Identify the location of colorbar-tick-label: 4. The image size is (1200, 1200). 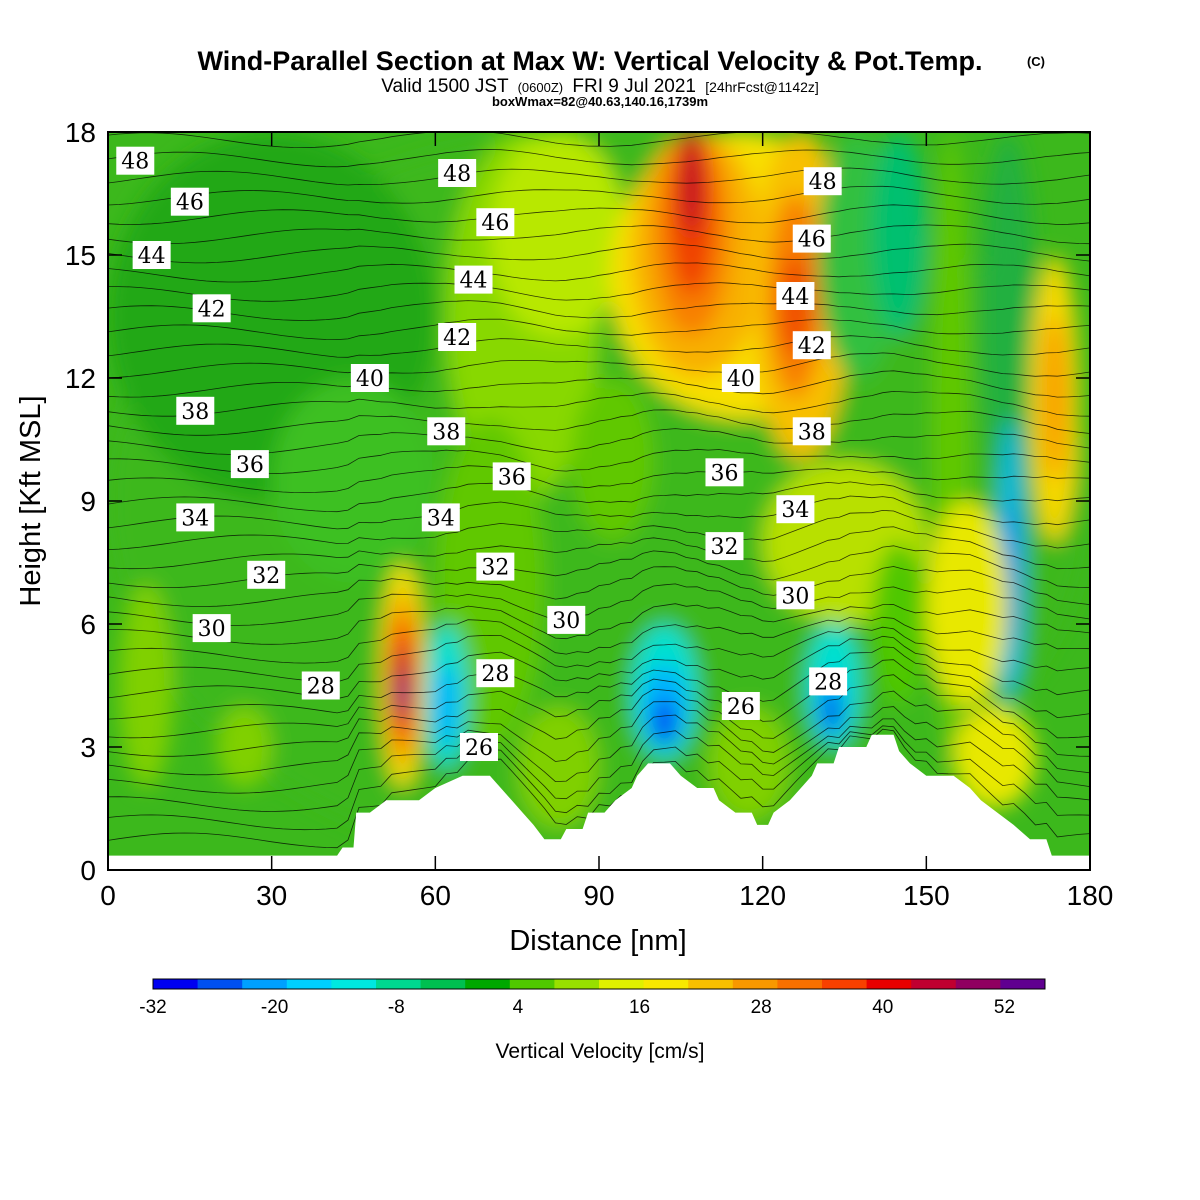
(518, 1007).